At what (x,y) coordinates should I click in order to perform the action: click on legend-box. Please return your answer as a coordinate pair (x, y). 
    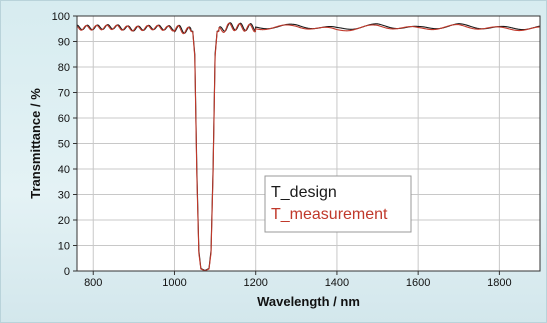
    Looking at the image, I should click on (338, 204).